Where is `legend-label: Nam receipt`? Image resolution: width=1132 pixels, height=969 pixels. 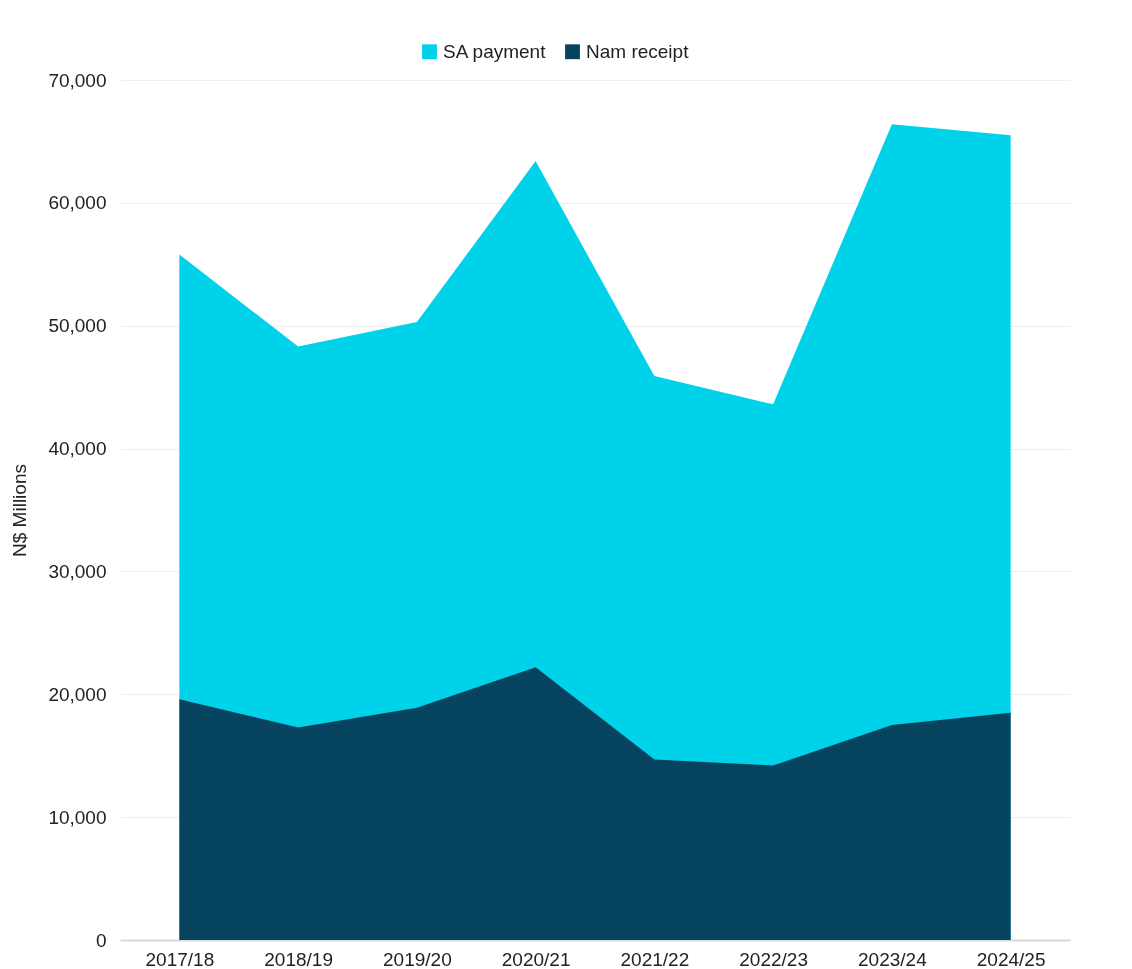
legend-label: Nam receipt is located at coordinates (638, 51).